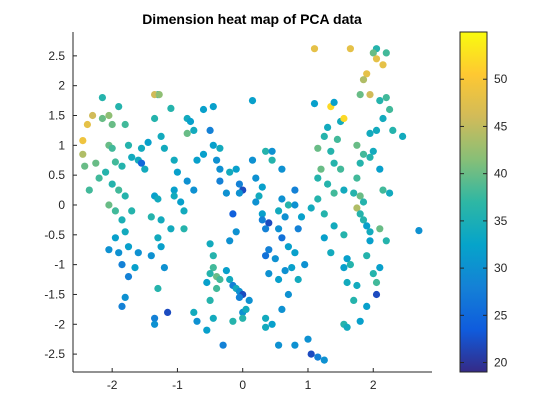 Image resolution: width=560 pixels, height=420 pixels. What do you see at coordinates (501, 79) in the screenshot?
I see `colorbar-tick-label: 50` at bounding box center [501, 79].